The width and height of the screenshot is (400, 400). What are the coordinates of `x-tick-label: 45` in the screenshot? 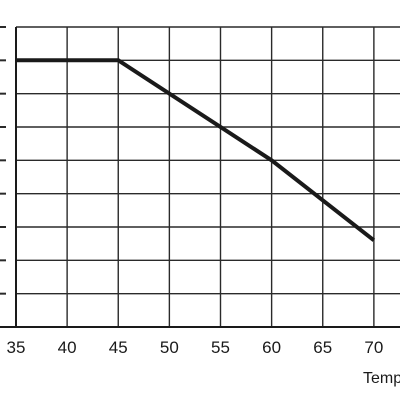 It's located at (118, 347).